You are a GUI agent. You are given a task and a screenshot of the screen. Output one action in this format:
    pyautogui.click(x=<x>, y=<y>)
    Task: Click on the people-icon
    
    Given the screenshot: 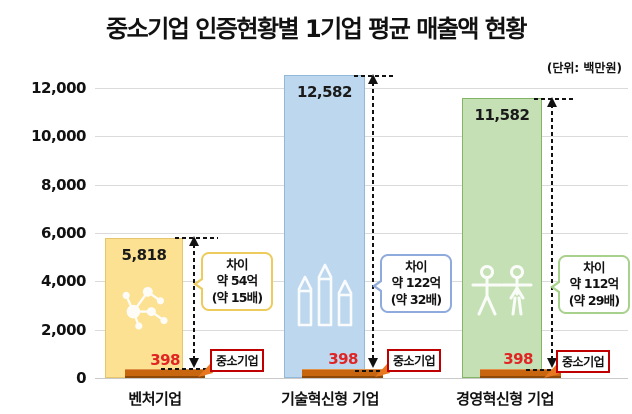 What is the action you would take?
    pyautogui.click(x=502, y=290)
    